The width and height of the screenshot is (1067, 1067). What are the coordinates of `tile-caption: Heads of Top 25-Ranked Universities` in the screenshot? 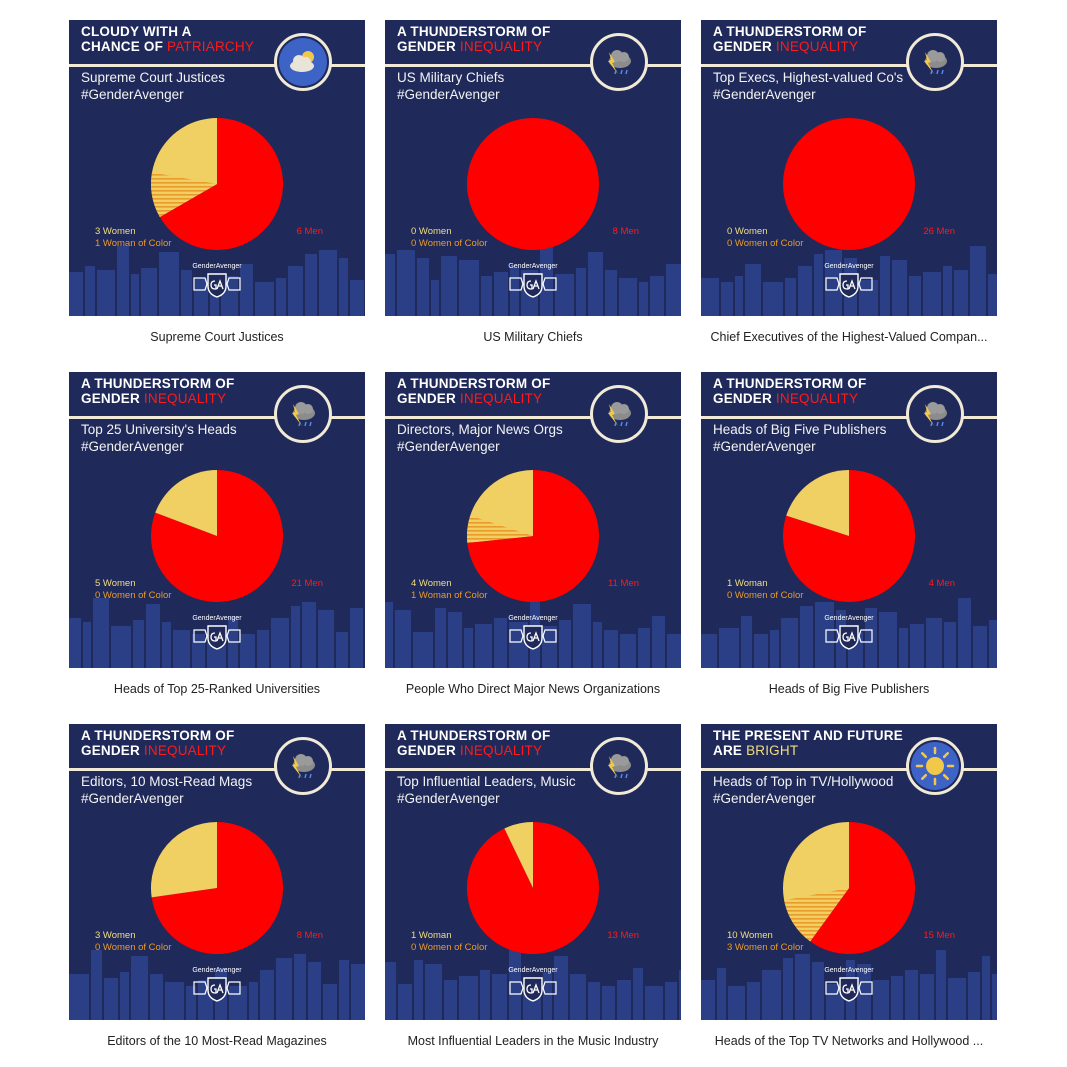 It's located at (217, 689).